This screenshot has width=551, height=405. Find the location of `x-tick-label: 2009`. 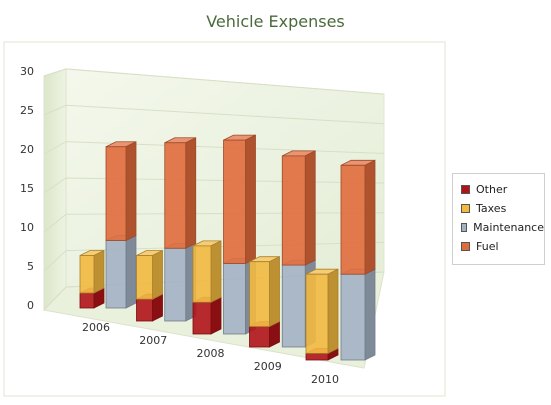

x-tick-label: 2009 is located at coordinates (268, 366).